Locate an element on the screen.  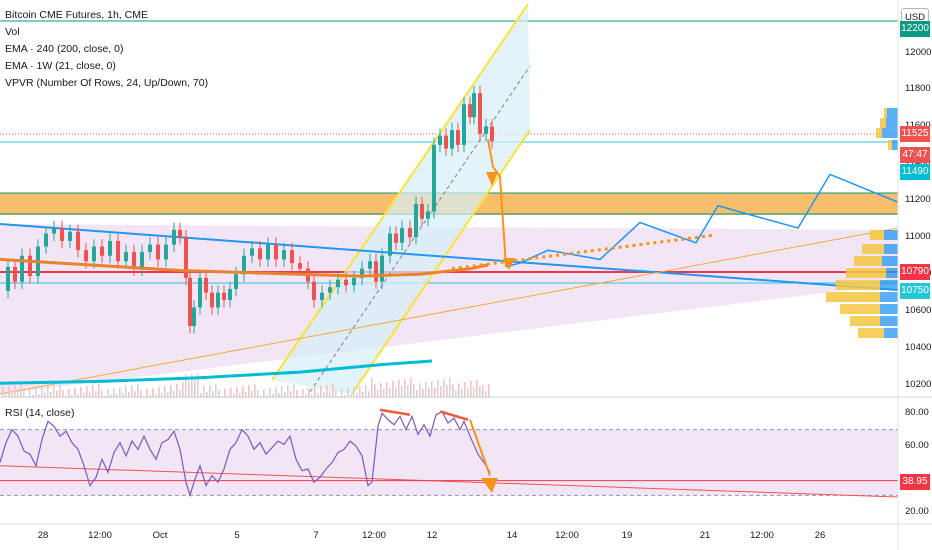
rsi-legend: RSI (14, close) is located at coordinates (40, 413).